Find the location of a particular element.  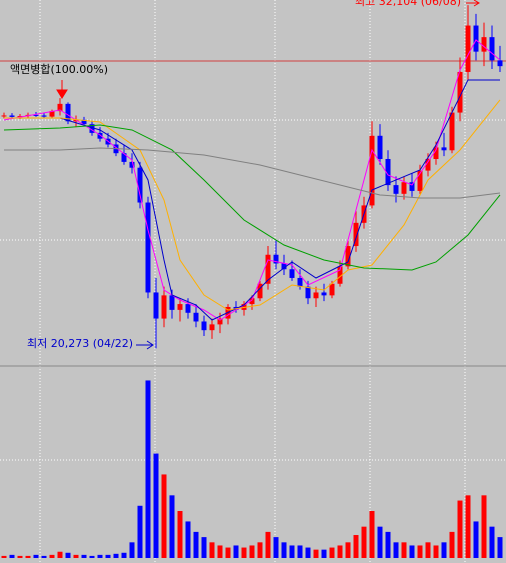

moving-average-line is located at coordinates (252, 173).